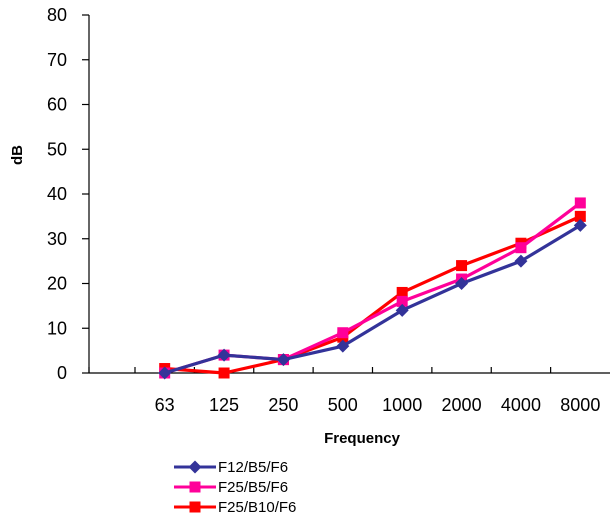  Describe the element at coordinates (253, 467) in the screenshot. I see `legend-label: F12/B5/F6` at that location.